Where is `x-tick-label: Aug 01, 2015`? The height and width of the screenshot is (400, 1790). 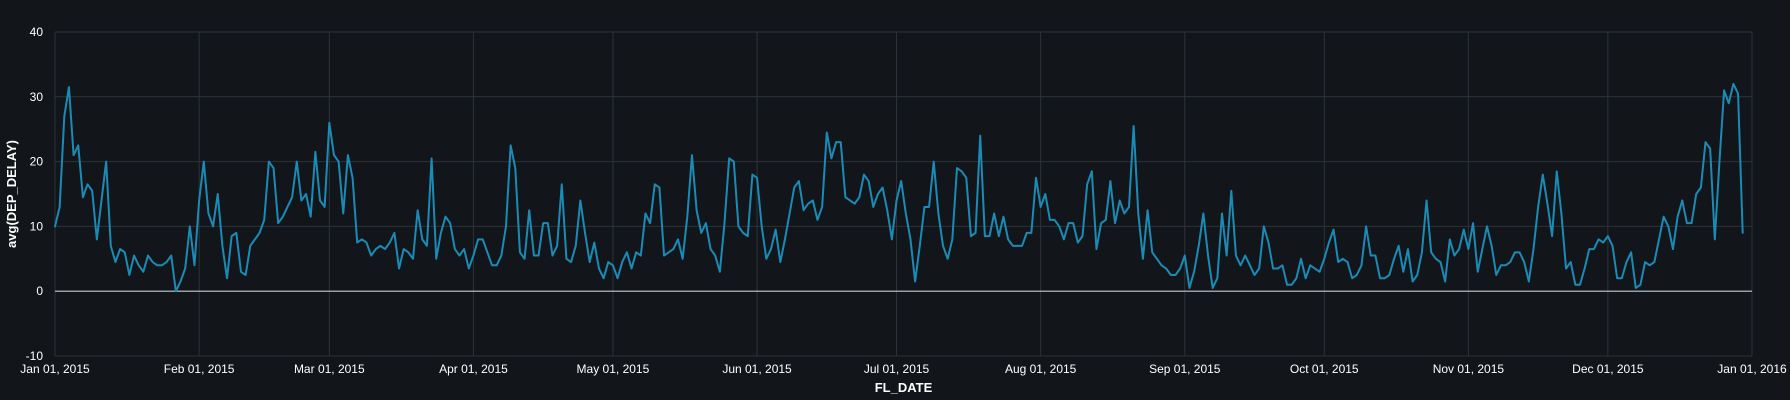
x-tick-label: Aug 01, 2015 is located at coordinates (1041, 369).